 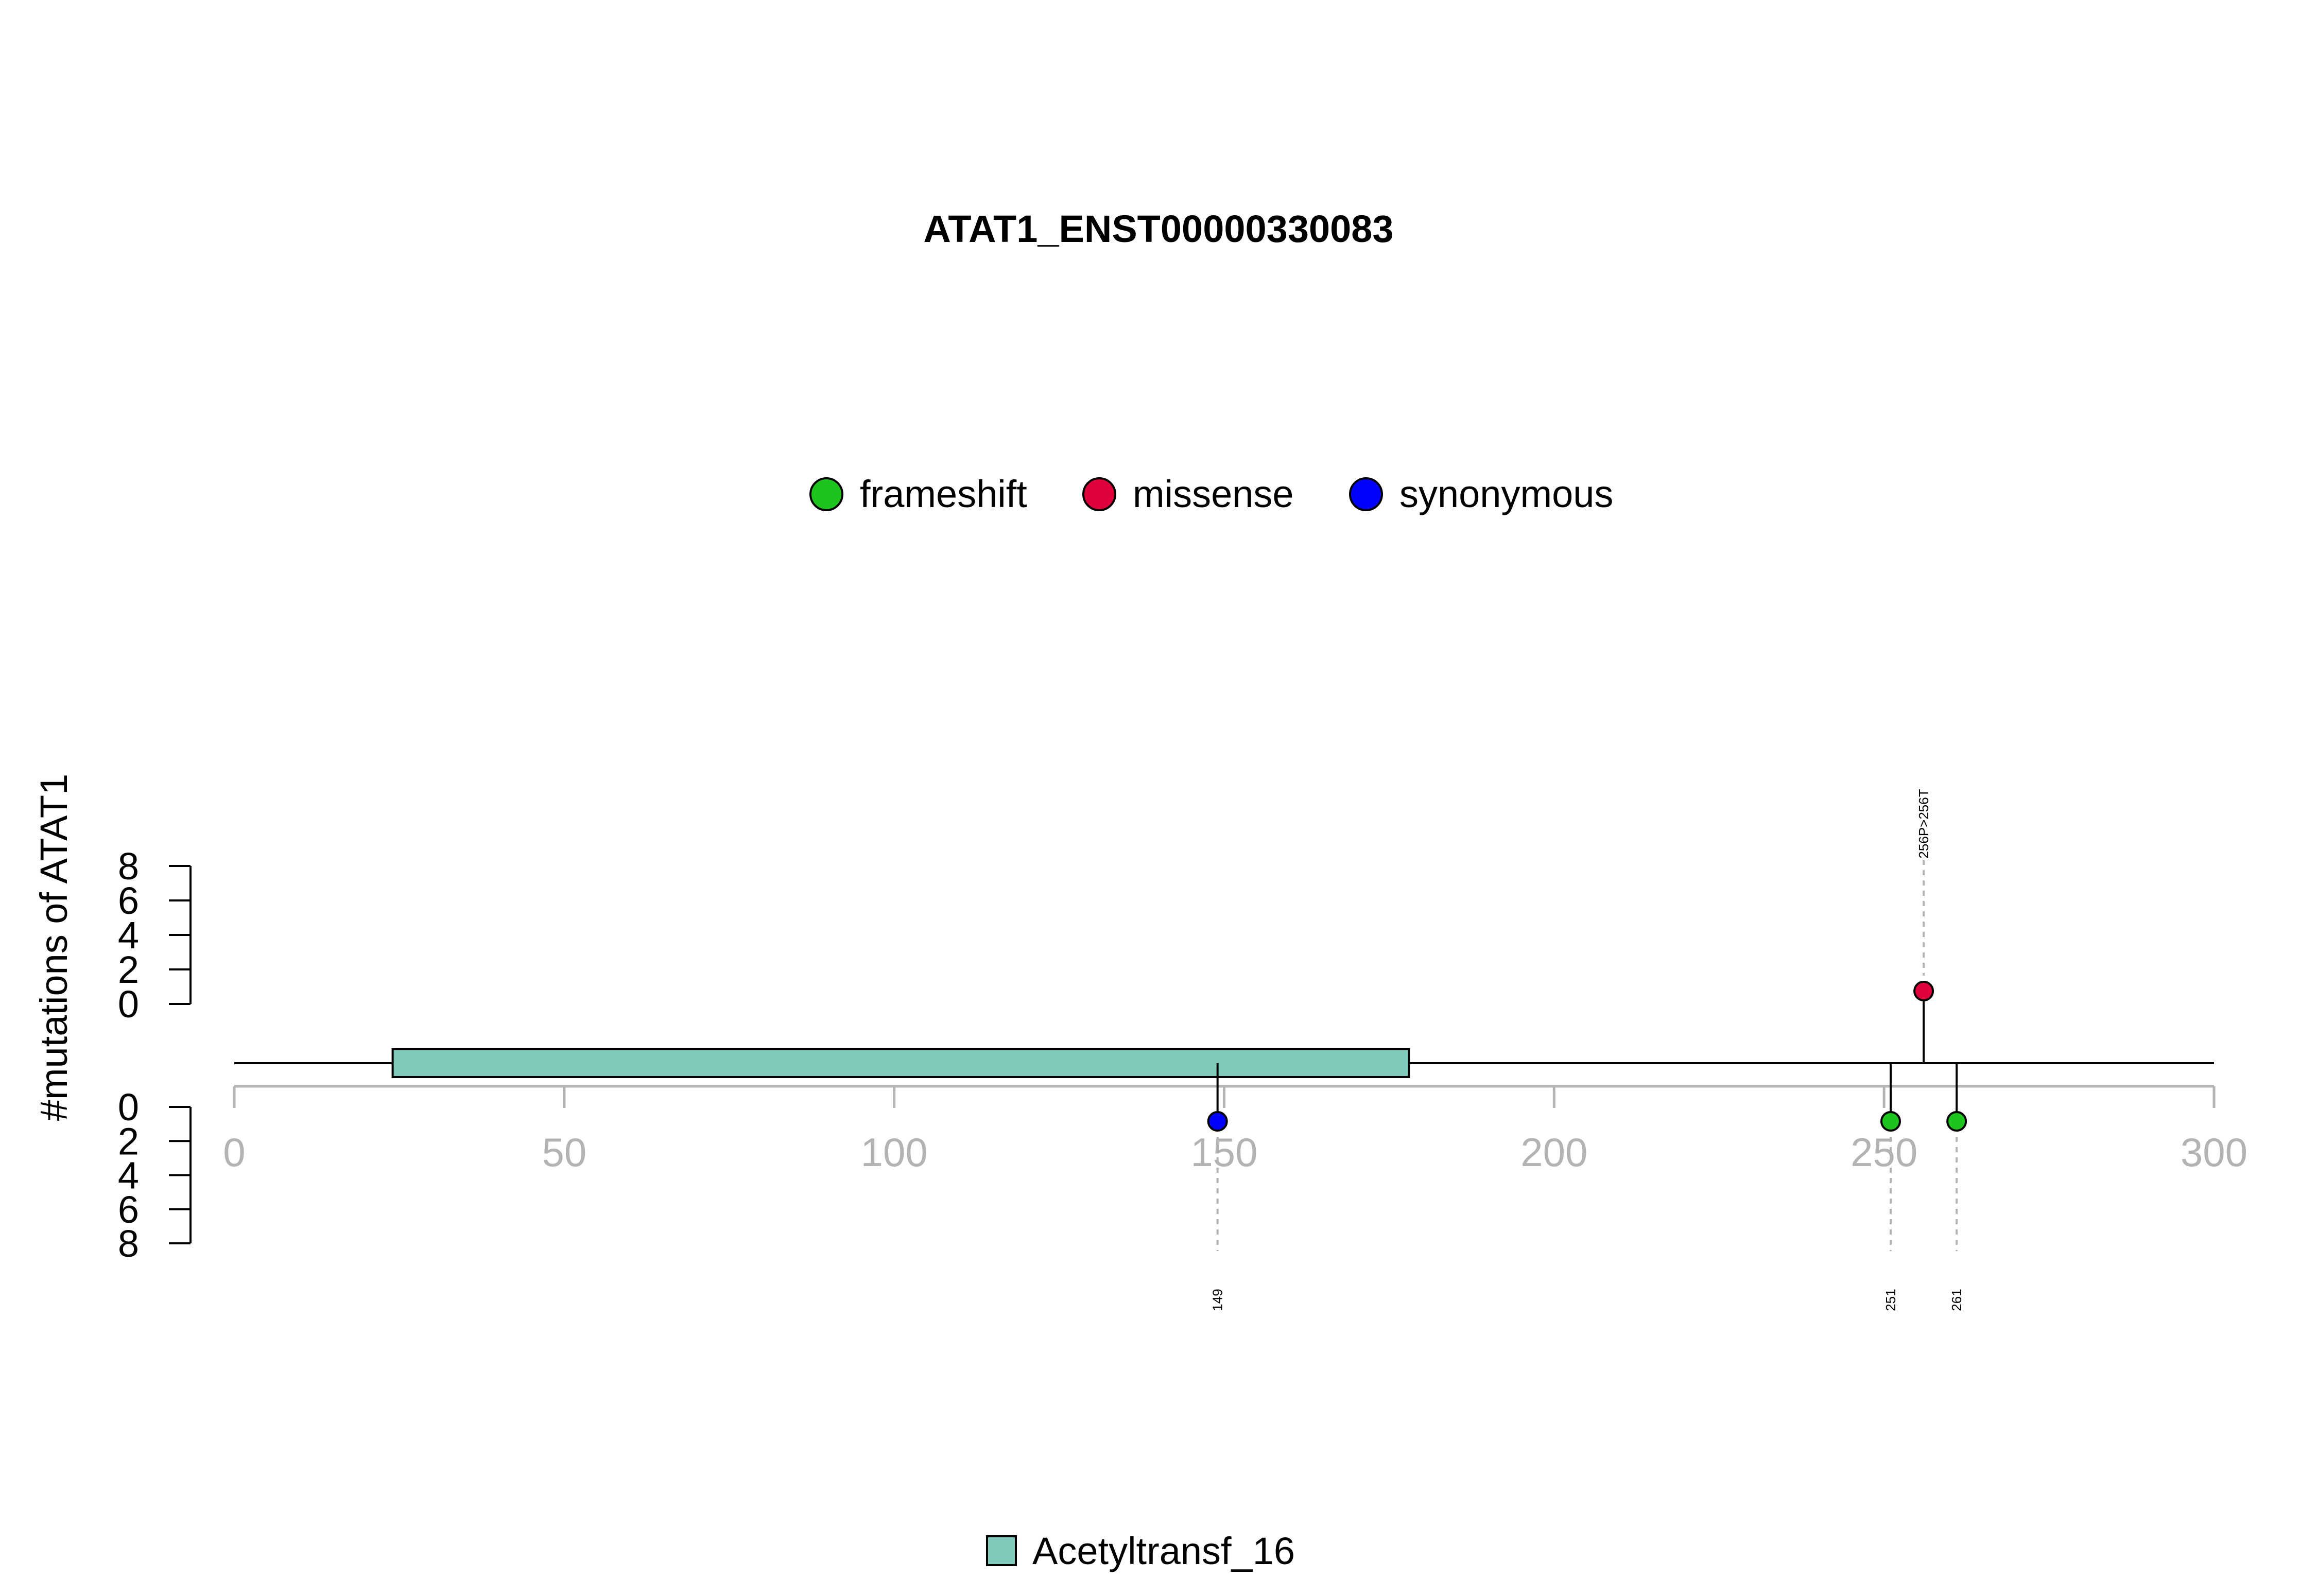 What do you see at coordinates (1217, 1300) in the screenshot?
I see `mutation-label: 149` at bounding box center [1217, 1300].